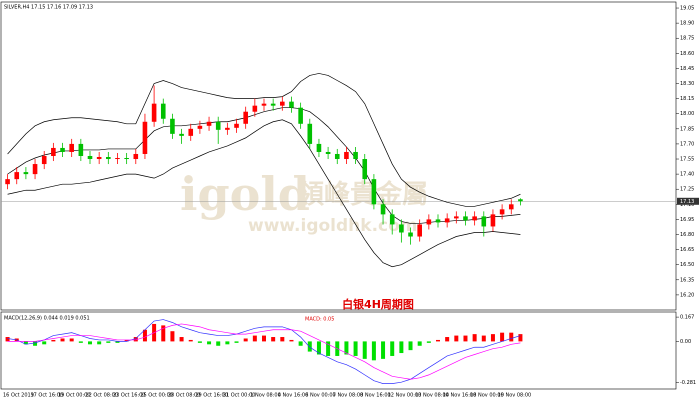  Describe the element at coordinates (687, 235) in the screenshot. I see `y-tick-label: 16.80` at that location.